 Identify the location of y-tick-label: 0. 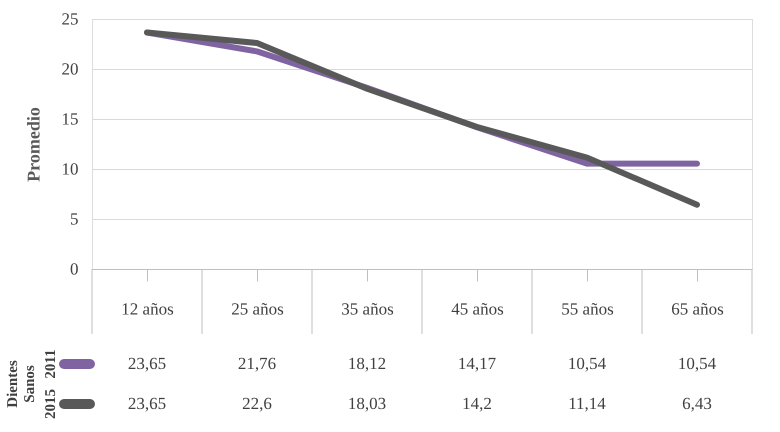
(74, 269).